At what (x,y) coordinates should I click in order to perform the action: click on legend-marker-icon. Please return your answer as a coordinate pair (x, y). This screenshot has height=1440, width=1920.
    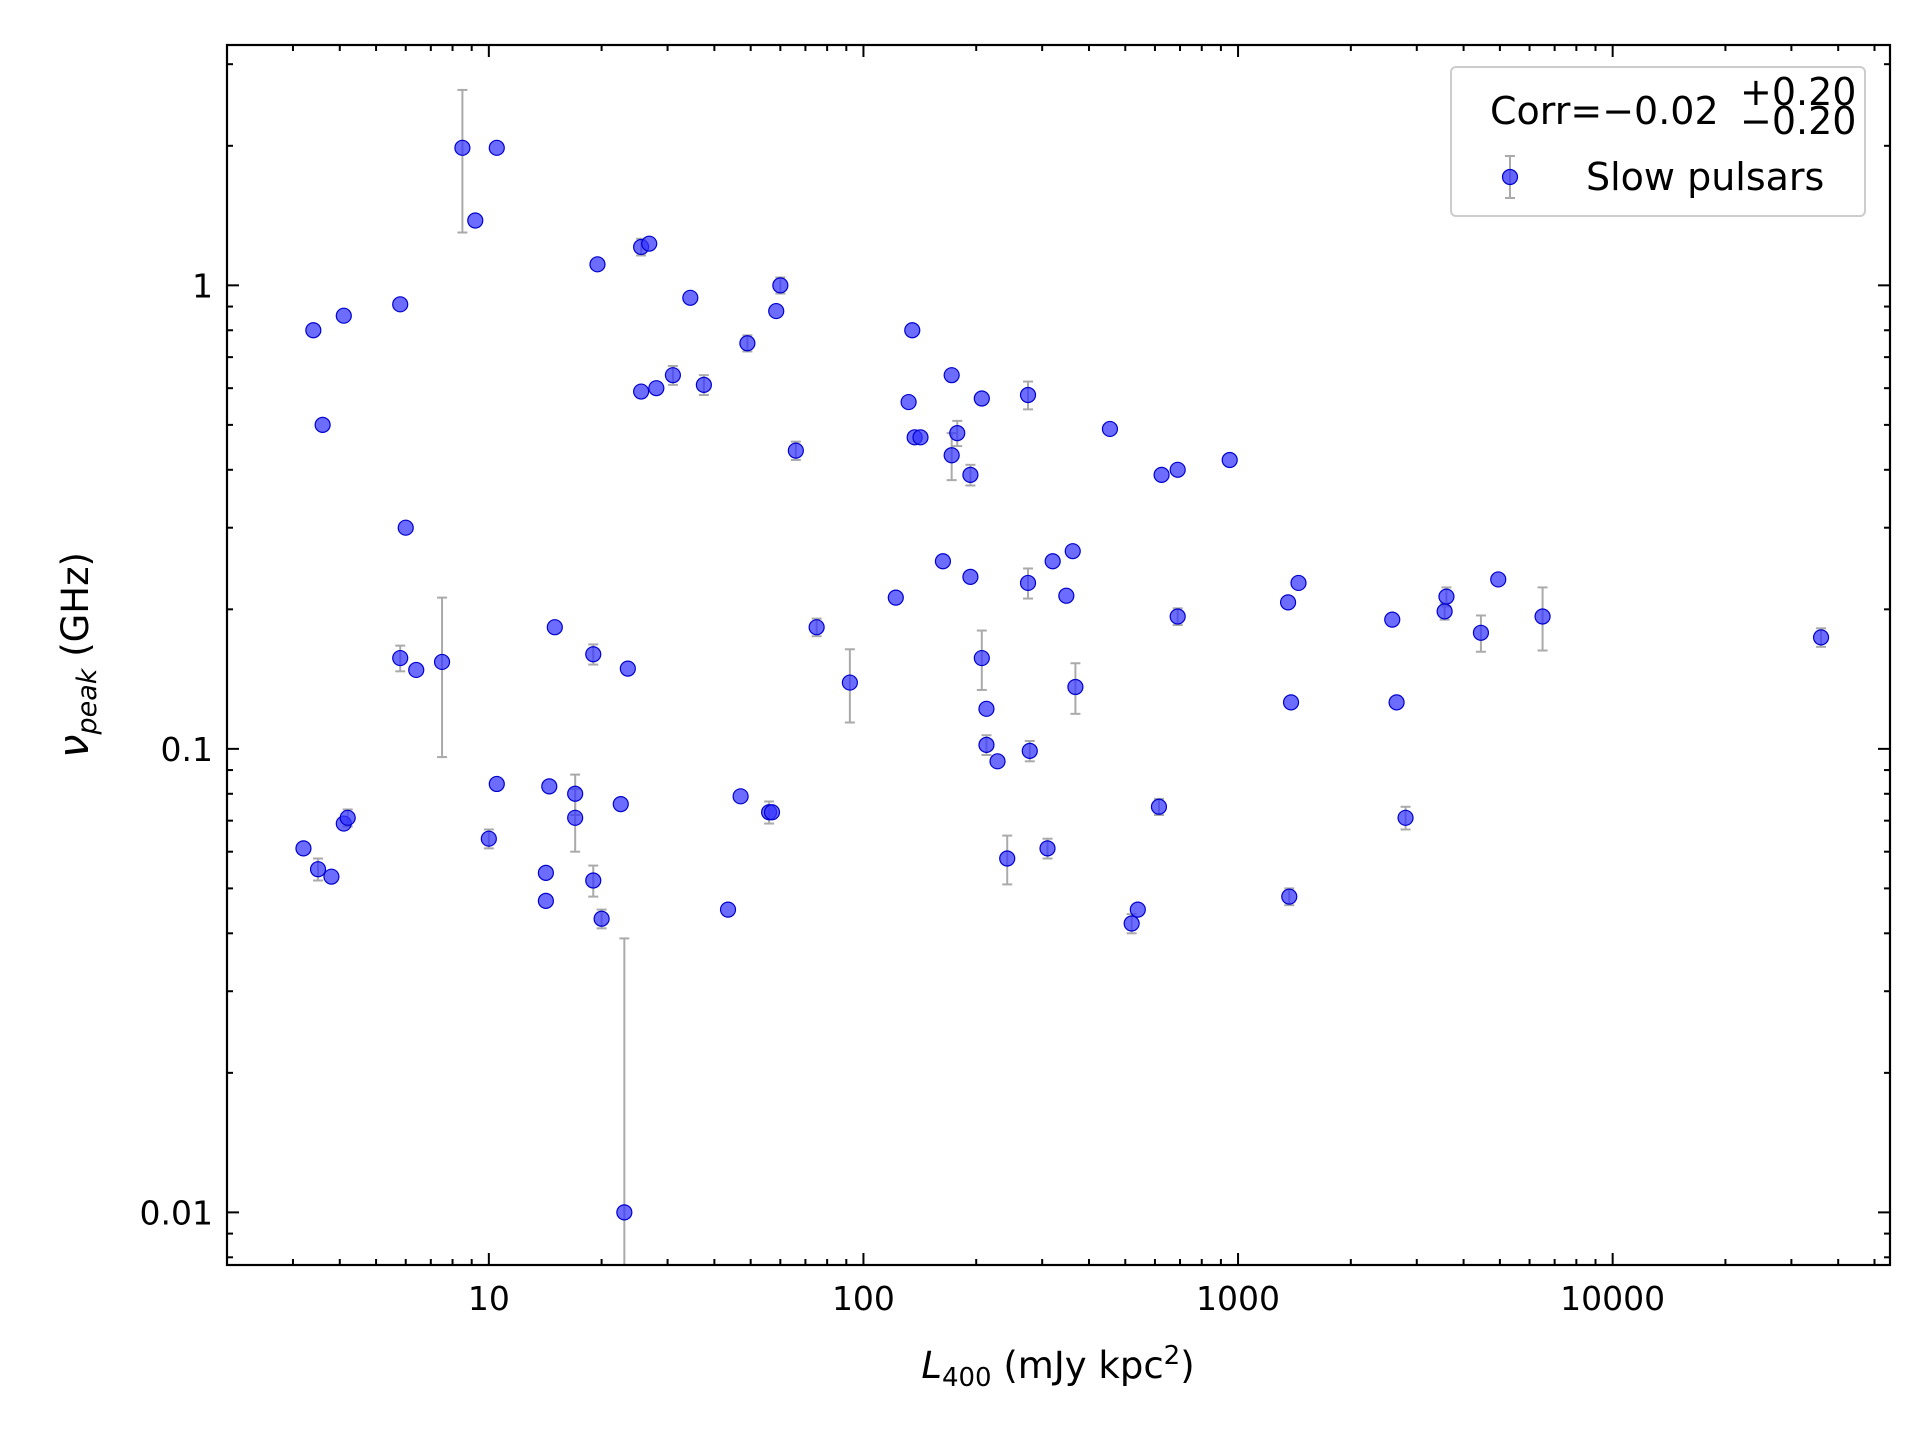
    Looking at the image, I should click on (1510, 177).